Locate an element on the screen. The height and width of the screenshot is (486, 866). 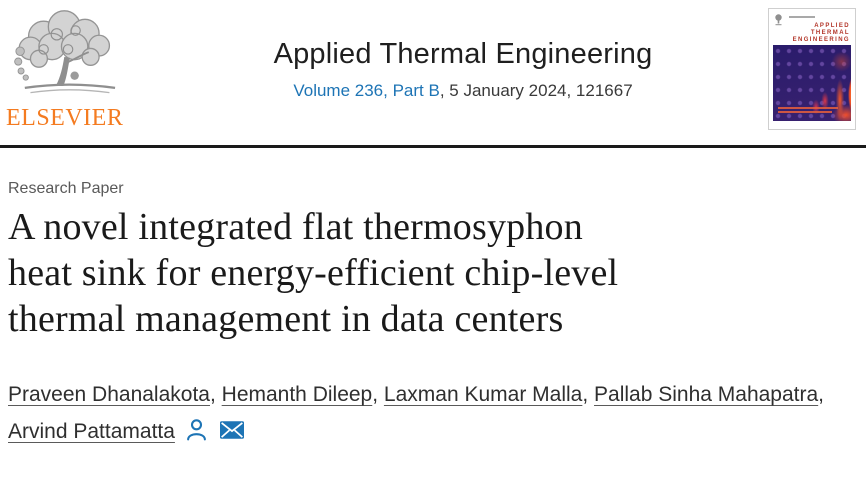
elsevier-tree-icon is located at coordinates (85, 55).